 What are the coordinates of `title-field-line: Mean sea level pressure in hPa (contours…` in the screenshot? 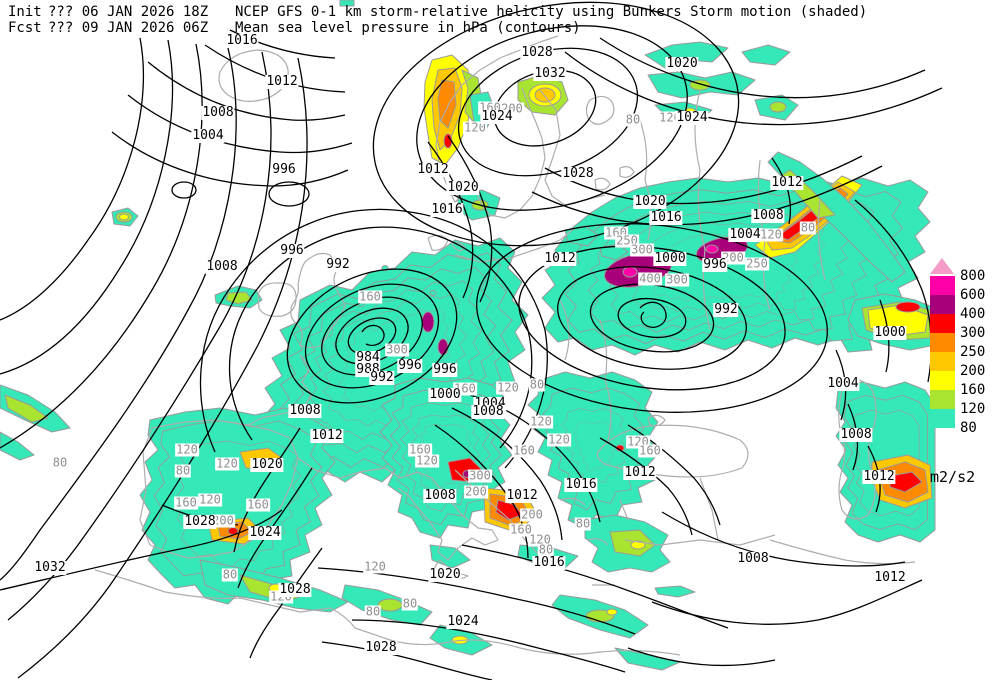 It's located at (408, 28).